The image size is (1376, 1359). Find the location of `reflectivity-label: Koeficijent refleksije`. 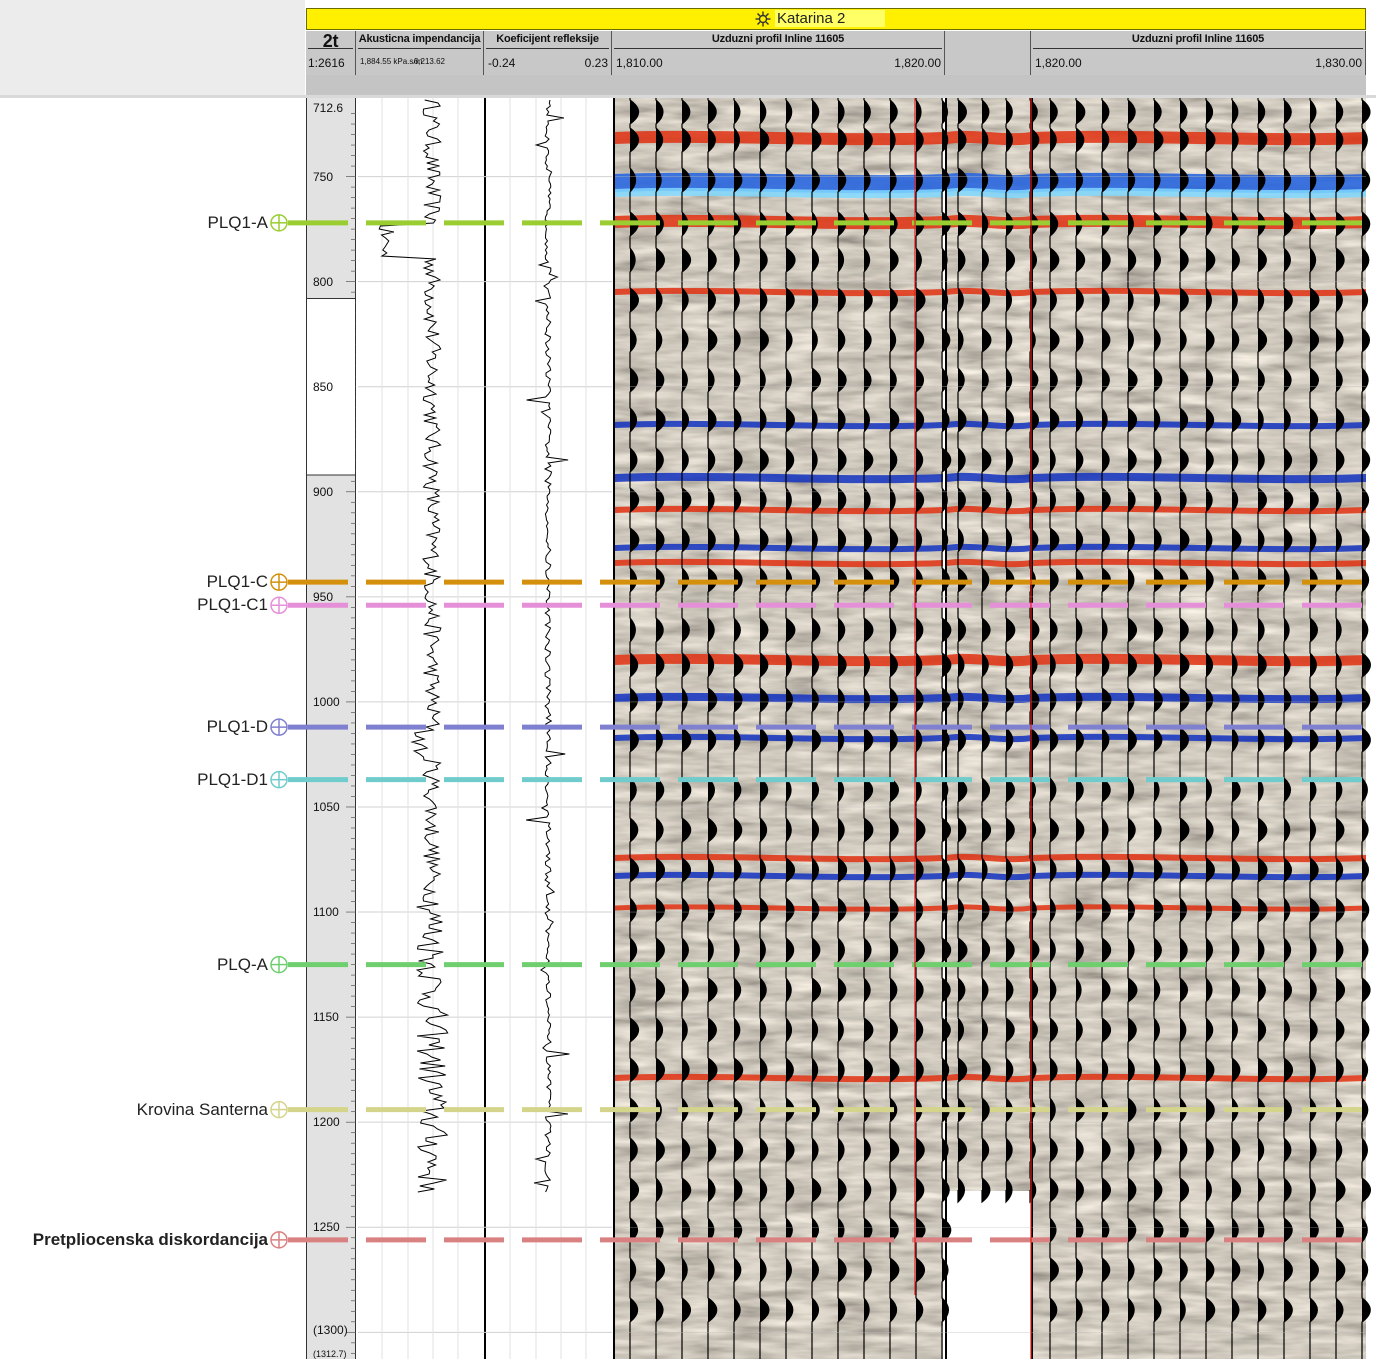

reflectivity-label: Koeficijent refleksije is located at coordinates (547, 39).